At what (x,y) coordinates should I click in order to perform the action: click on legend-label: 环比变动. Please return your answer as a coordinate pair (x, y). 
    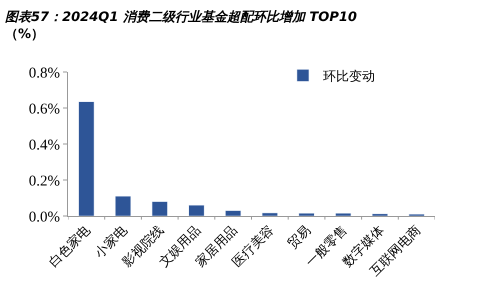
    Looking at the image, I should click on (348, 77).